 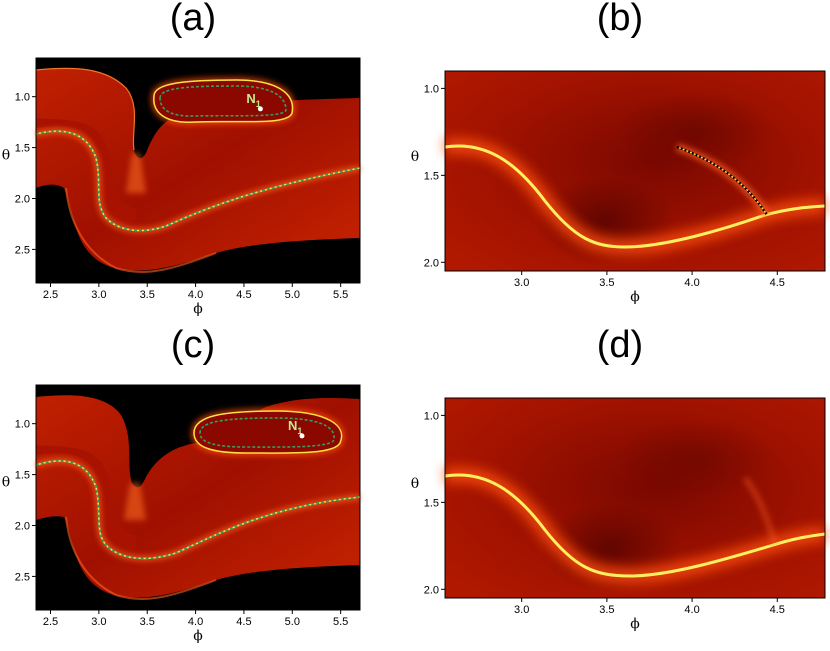 I want to click on panel-a-annotation: N1, so click(x=253, y=100).